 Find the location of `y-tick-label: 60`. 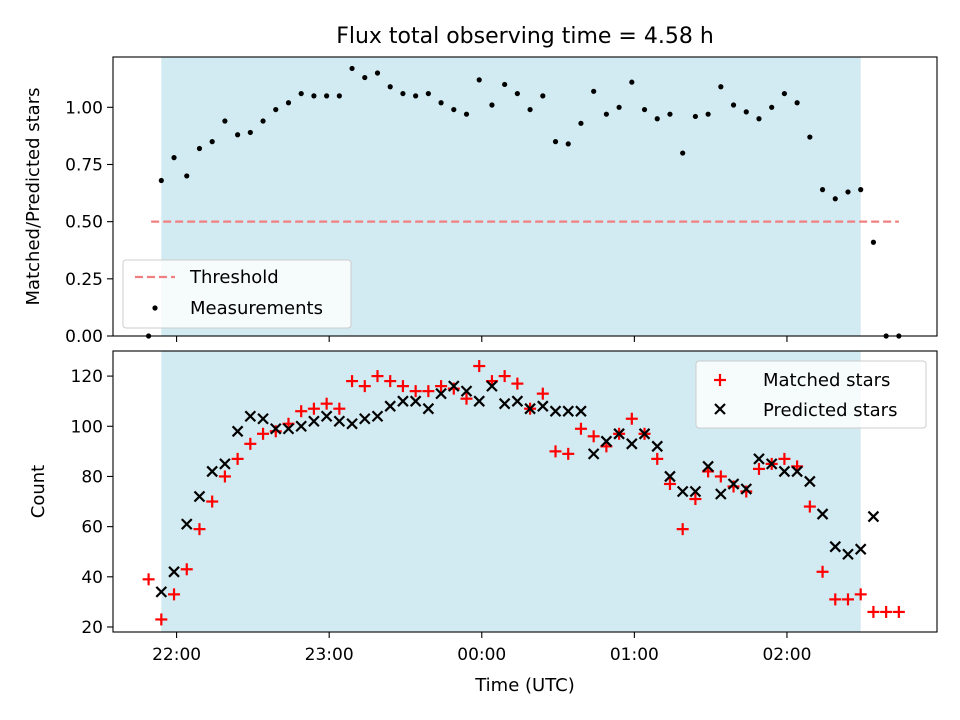

y-tick-label: 60 is located at coordinates (92, 528).